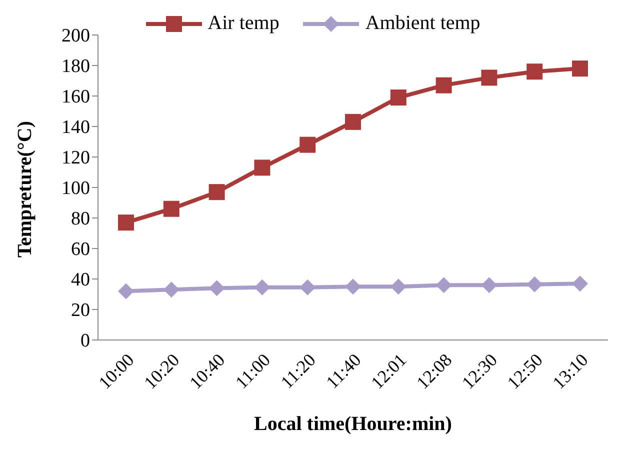  Describe the element at coordinates (80, 311) in the screenshot. I see `y-tick-label: 20` at that location.